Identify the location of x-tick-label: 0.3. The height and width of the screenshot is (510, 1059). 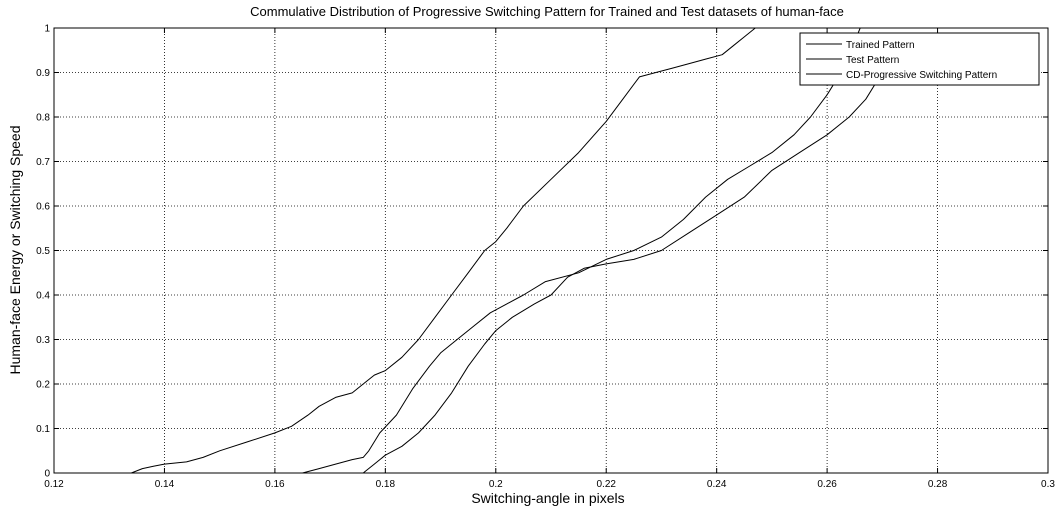
(1048, 484).